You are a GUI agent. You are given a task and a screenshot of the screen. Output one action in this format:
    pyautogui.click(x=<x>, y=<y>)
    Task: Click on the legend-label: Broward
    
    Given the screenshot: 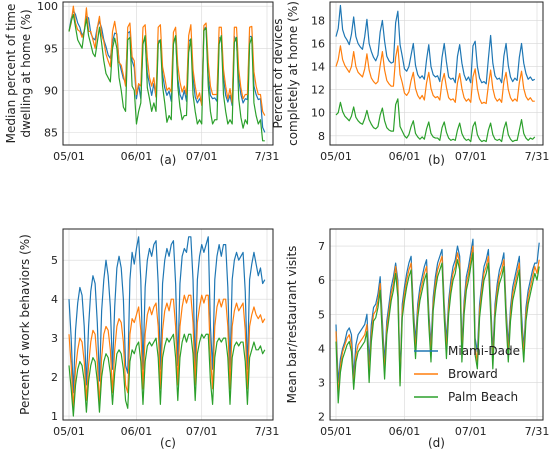 What is the action you would take?
    pyautogui.click(x=473, y=374)
    